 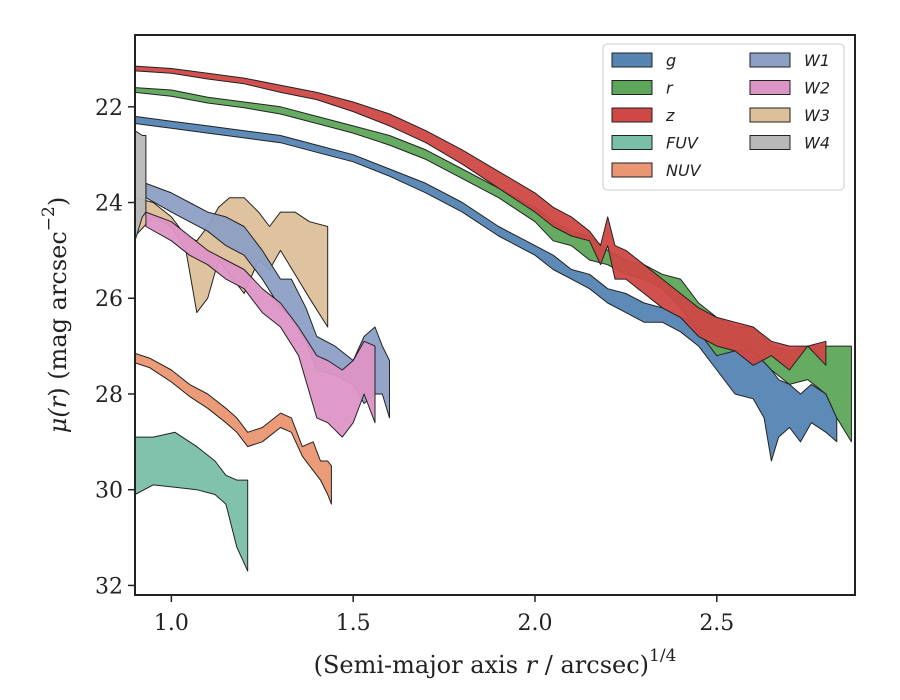 What do you see at coordinates (723, 117) in the screenshot?
I see `legend: grz FUV NUV W1 W2 W3 W4` at bounding box center [723, 117].